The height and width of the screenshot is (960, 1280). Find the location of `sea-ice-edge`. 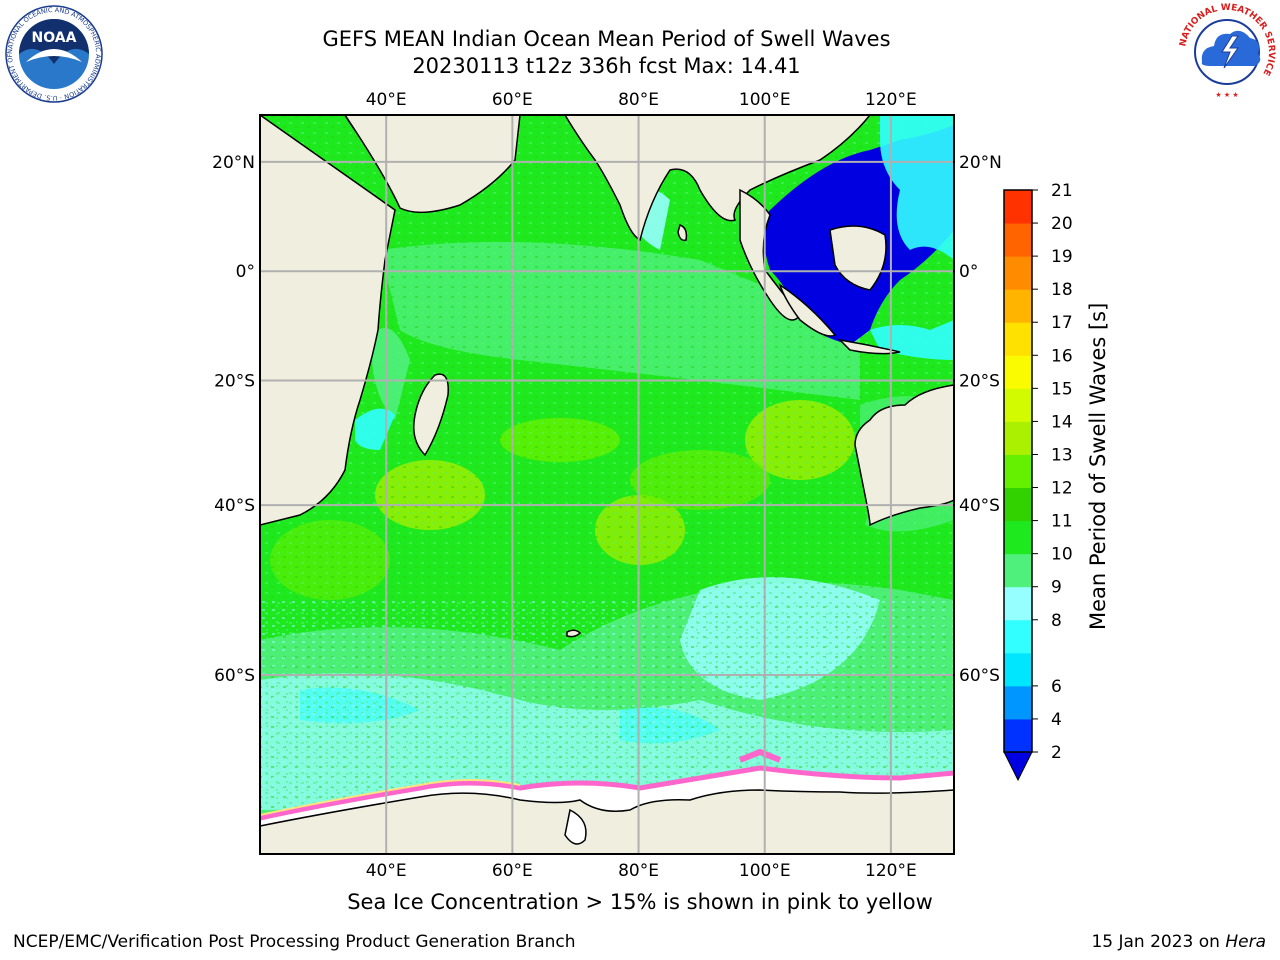

sea-ice-edge is located at coordinates (607, 793).